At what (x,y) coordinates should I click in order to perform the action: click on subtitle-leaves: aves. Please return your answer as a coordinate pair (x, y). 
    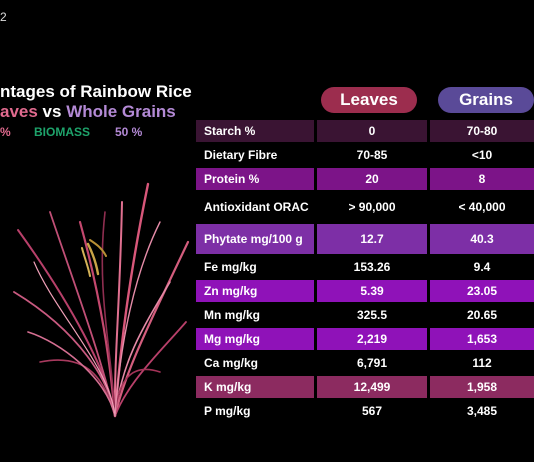
    Looking at the image, I should click on (19, 111).